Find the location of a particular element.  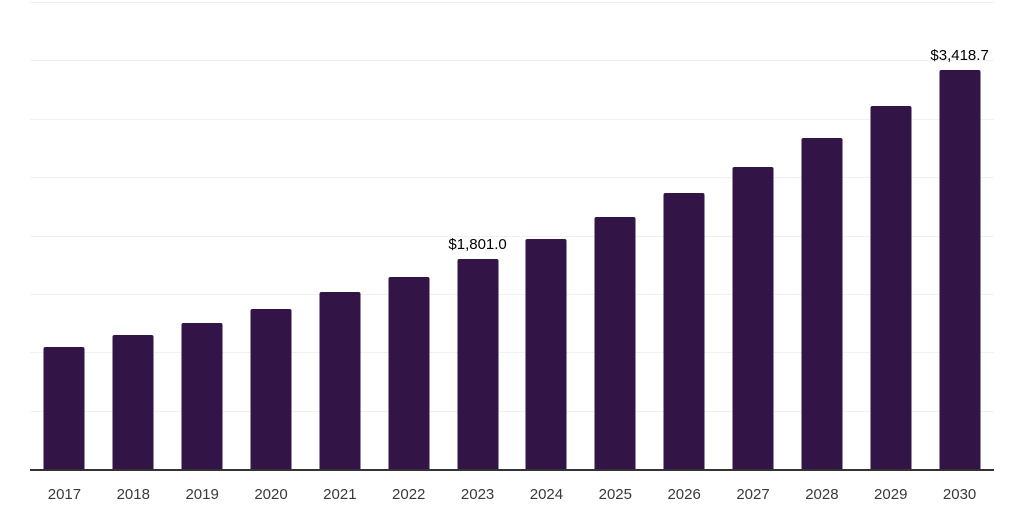

bar-2029 is located at coordinates (891, 287).